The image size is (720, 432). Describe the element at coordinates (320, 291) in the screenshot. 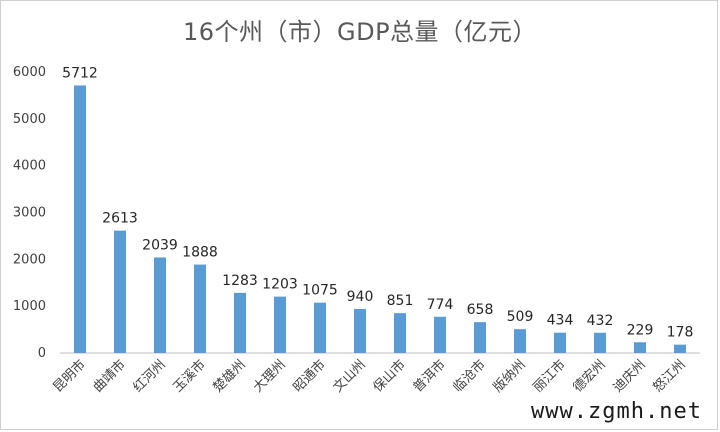

I see `data-label: 1075` at that location.